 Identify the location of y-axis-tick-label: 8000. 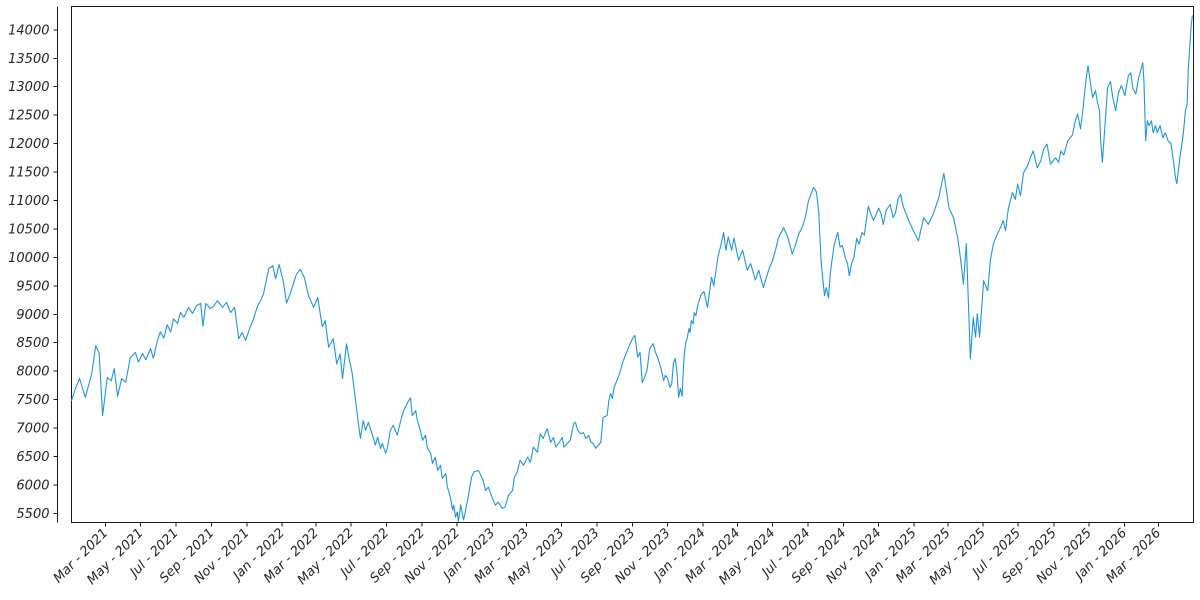
(32, 372).